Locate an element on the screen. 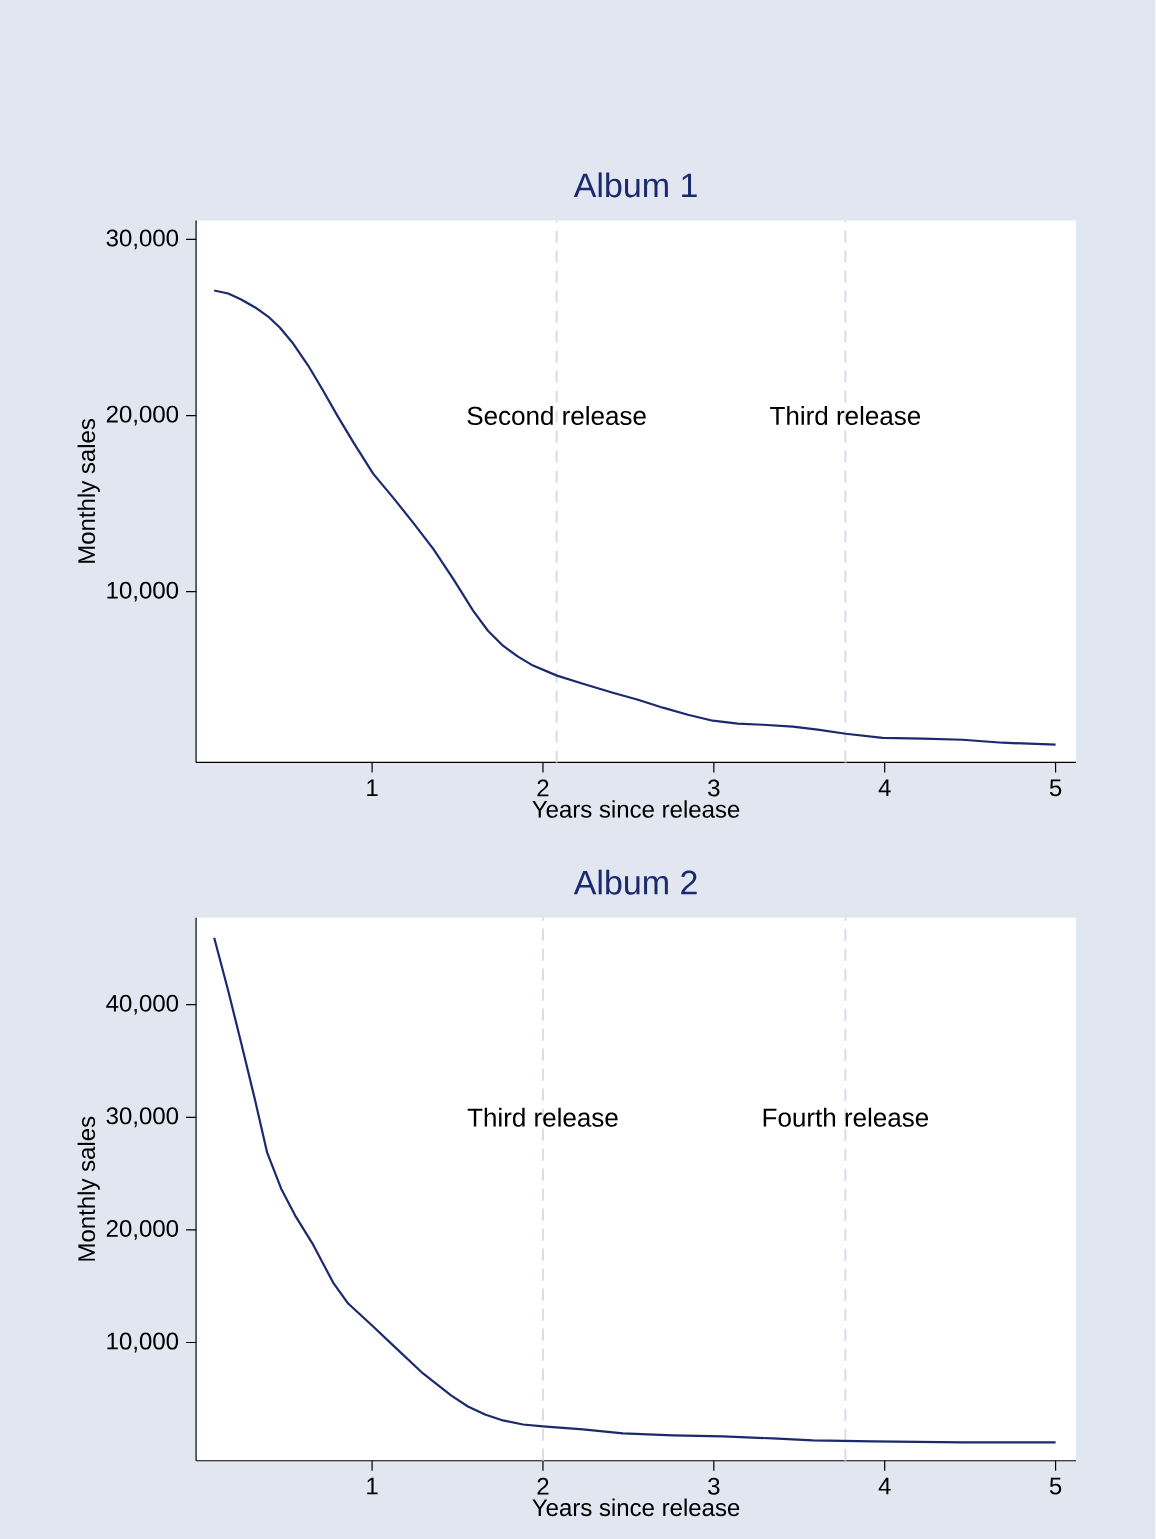  chart-title: Album 2 is located at coordinates (635, 882).